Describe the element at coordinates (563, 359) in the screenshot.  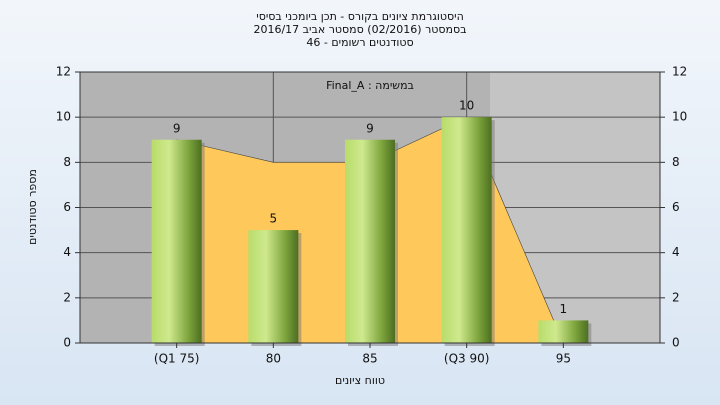
I see `x-tick-label: 95` at that location.